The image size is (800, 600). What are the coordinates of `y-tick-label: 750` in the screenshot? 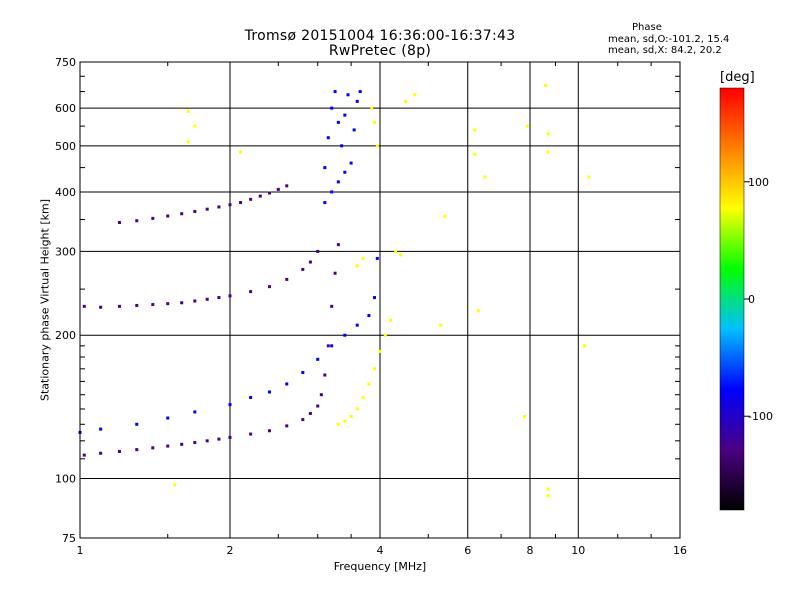 It's located at (65, 62).